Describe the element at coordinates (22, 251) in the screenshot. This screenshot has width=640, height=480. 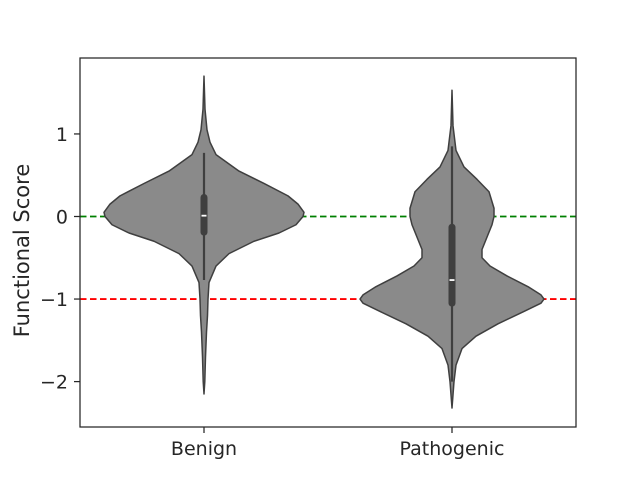
I see `y-axis-label: Functional Score` at that location.